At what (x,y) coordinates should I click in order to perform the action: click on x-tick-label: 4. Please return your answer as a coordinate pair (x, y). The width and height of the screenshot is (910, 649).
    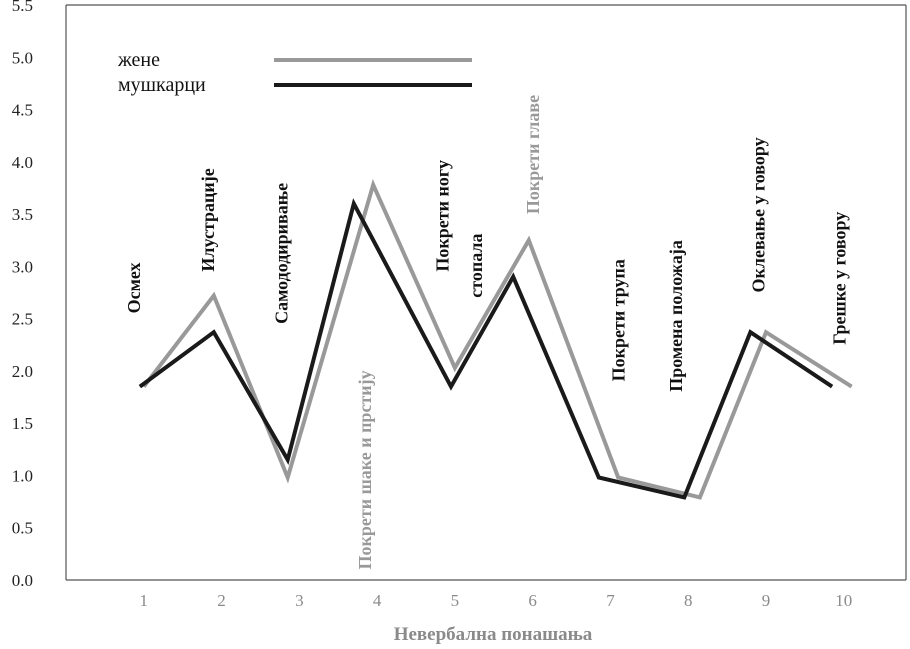
    Looking at the image, I should click on (377, 600).